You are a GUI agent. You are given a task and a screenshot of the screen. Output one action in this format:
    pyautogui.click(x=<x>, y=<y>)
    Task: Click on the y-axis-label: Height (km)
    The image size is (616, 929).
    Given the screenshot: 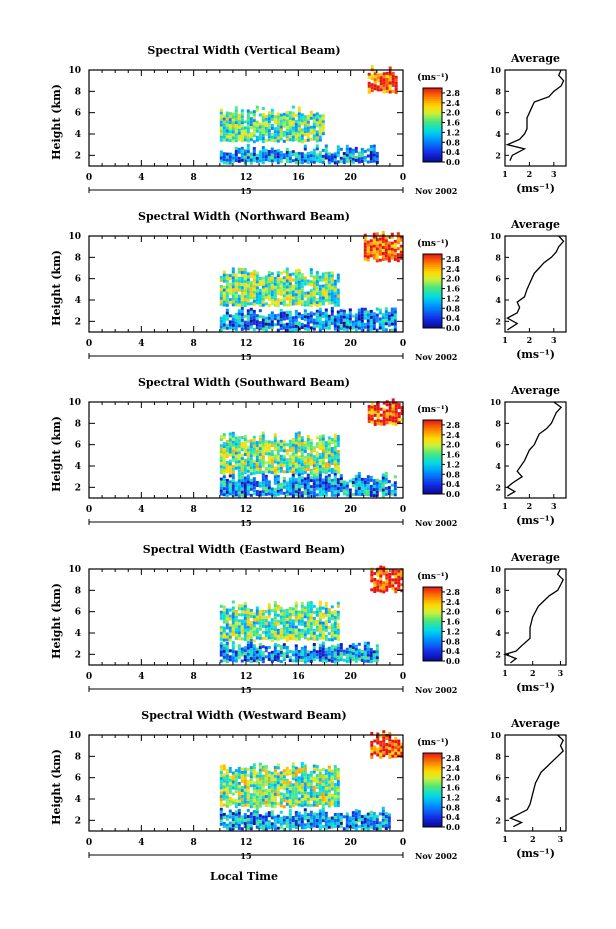 What is the action you would take?
    pyautogui.click(x=56, y=454)
    